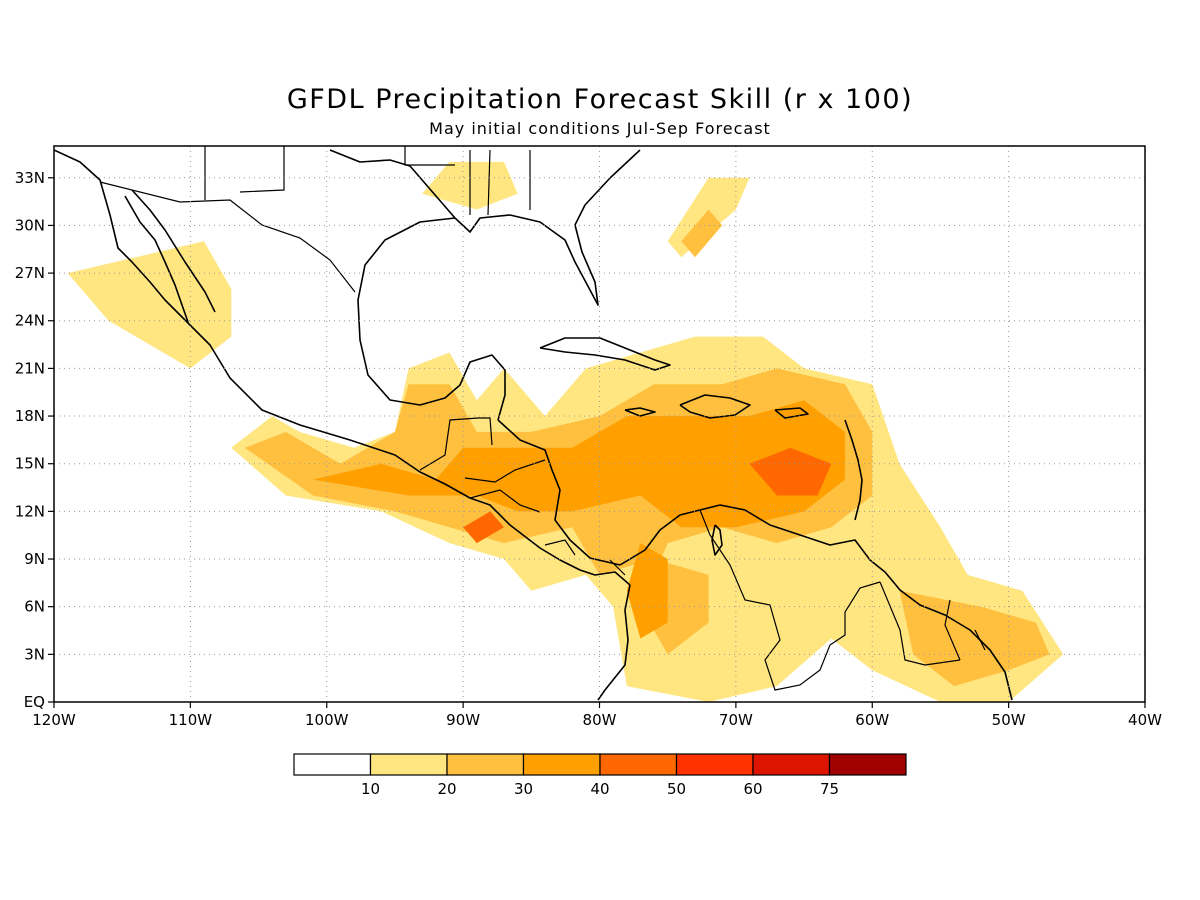  I want to click on colorbar-label: 20, so click(446, 789).